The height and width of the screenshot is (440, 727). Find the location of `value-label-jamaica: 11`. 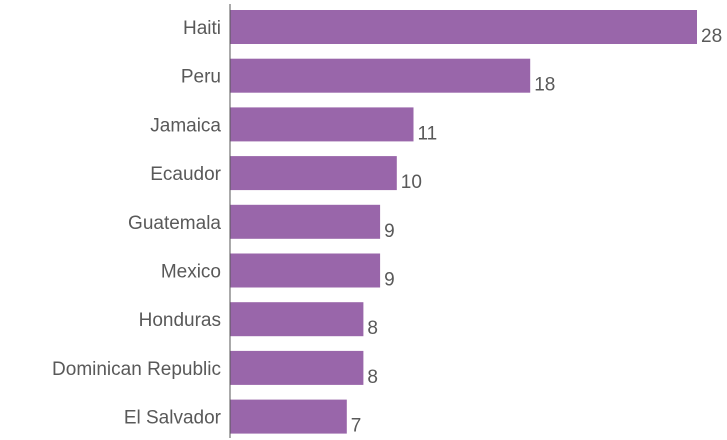

value-label-jamaica: 11 is located at coordinates (428, 133).